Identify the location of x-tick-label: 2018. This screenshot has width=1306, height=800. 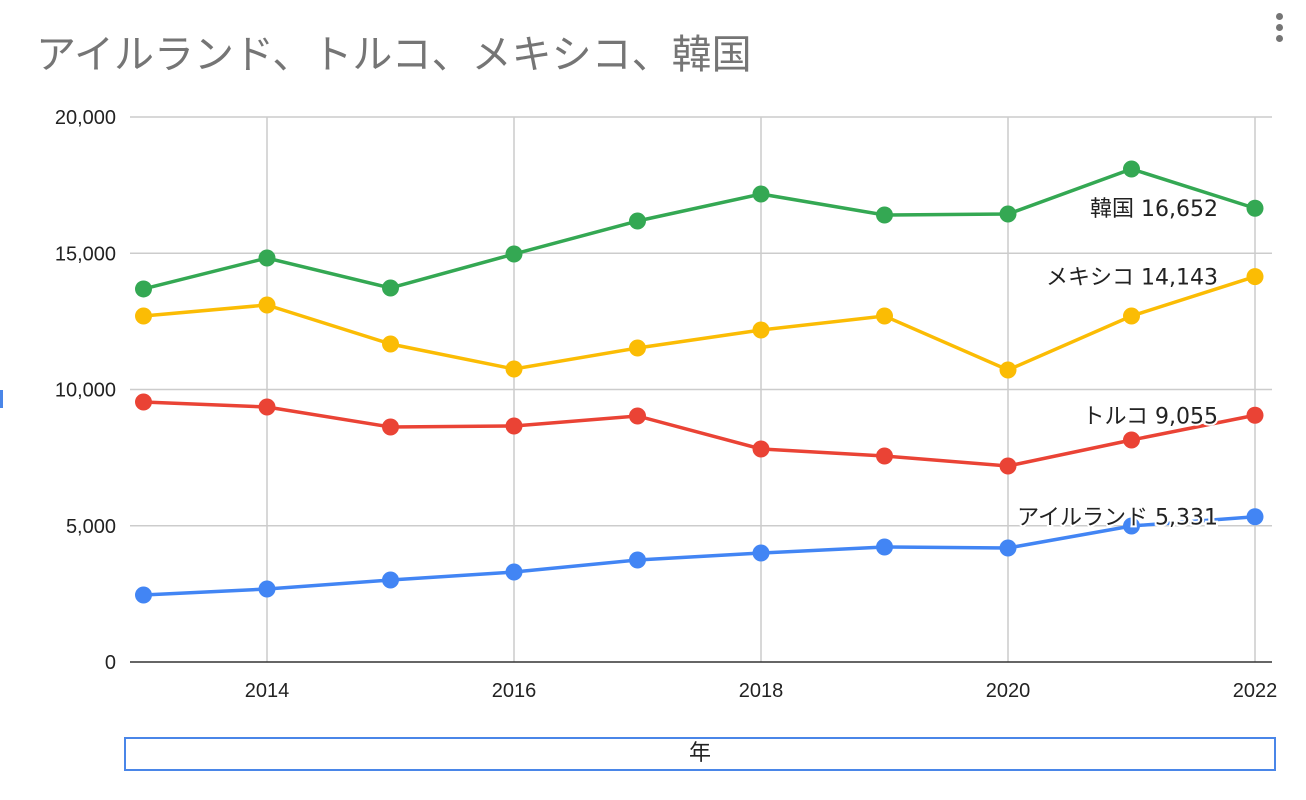
(761, 691).